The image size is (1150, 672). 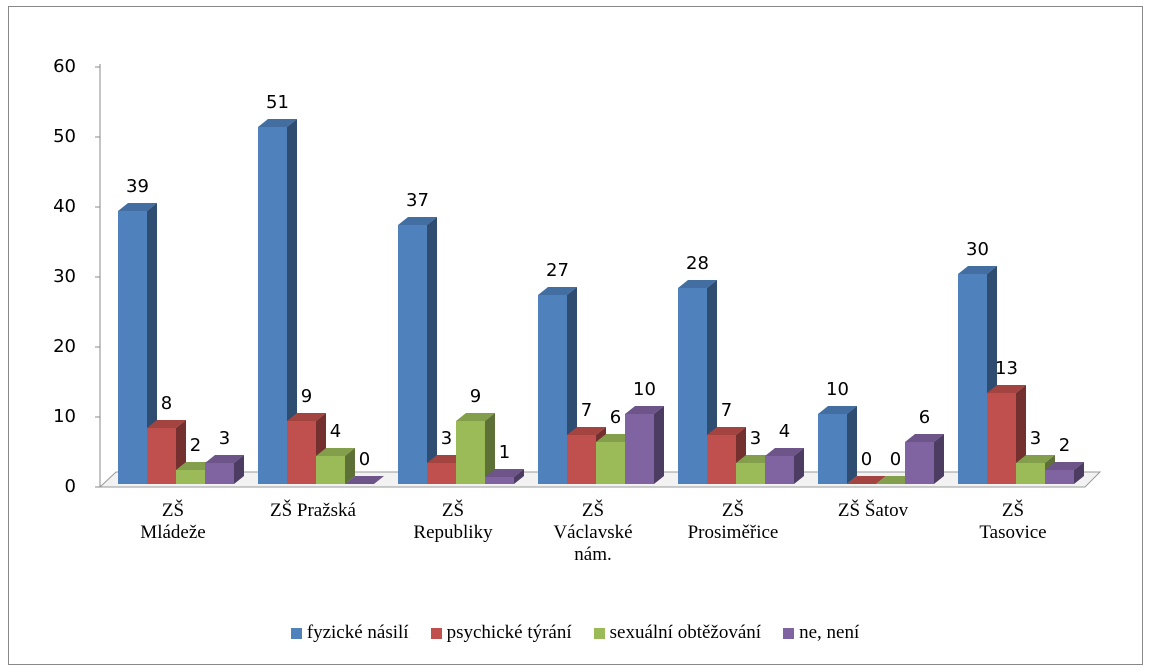 I want to click on value-label: 37, so click(x=417, y=200).